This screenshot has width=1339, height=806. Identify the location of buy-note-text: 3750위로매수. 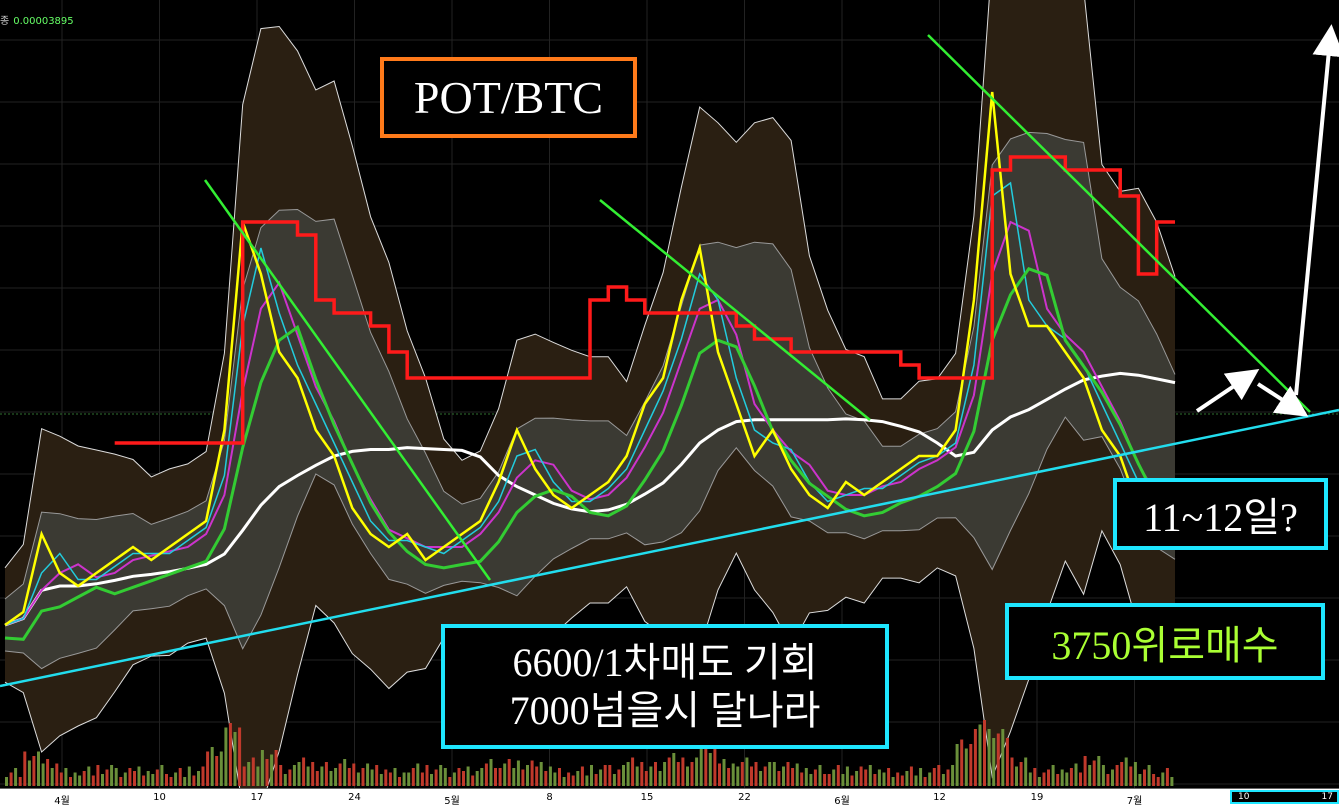
(1165, 645).